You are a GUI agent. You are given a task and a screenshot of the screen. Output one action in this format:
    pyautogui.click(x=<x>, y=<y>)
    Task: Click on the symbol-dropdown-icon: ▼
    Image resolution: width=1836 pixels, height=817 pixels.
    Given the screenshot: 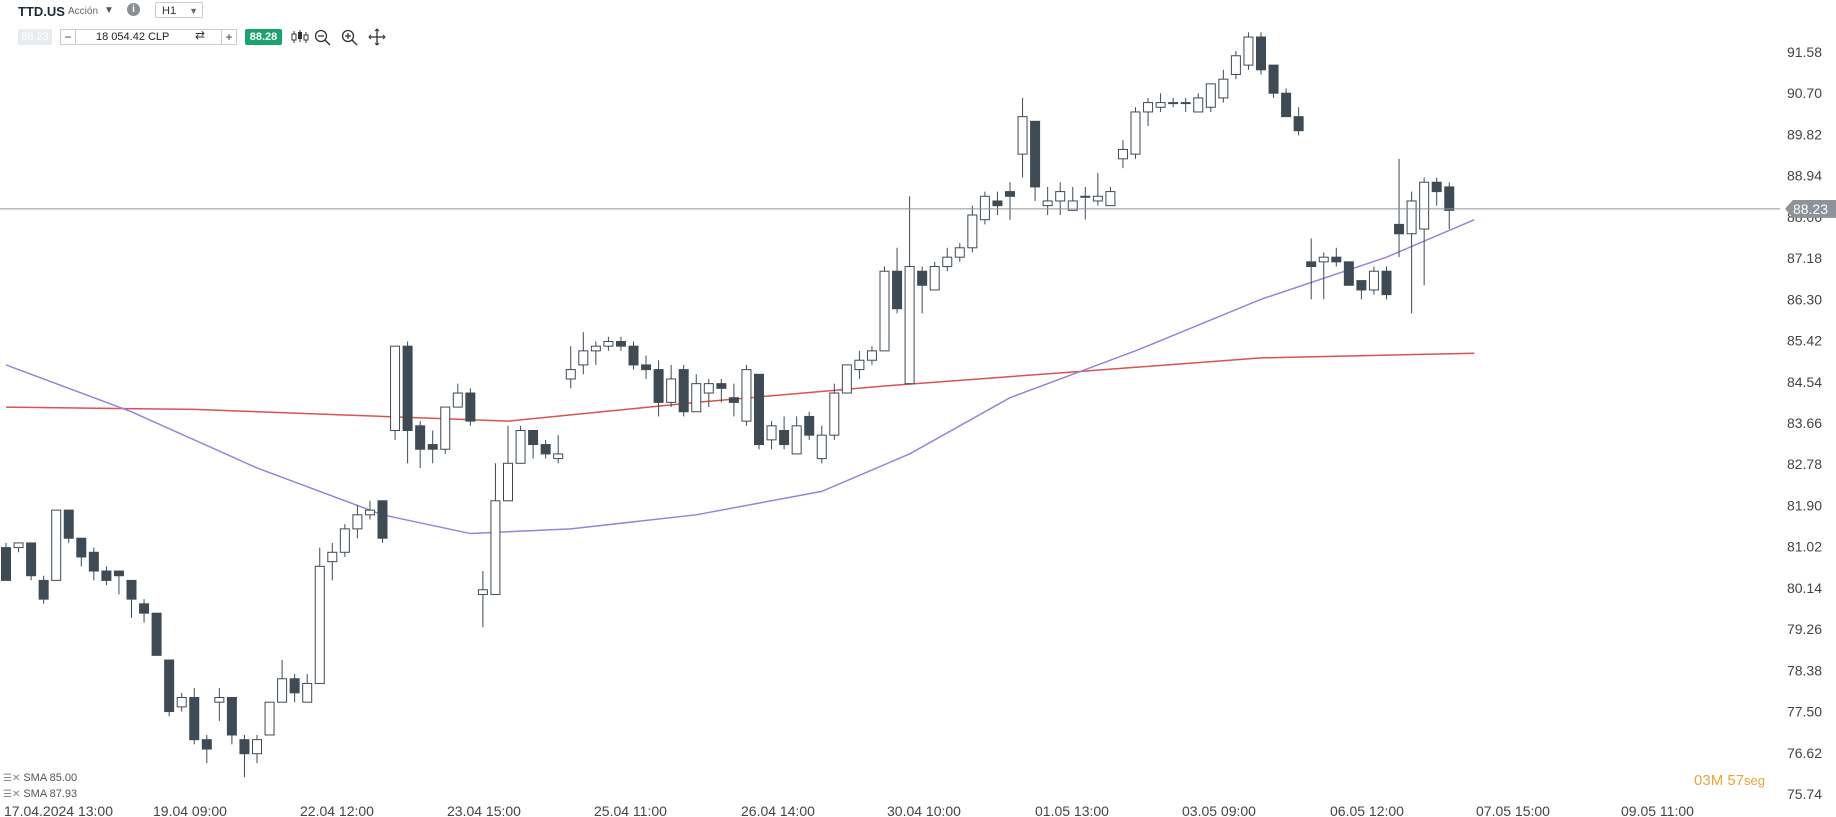 What is the action you would take?
    pyautogui.click(x=109, y=10)
    